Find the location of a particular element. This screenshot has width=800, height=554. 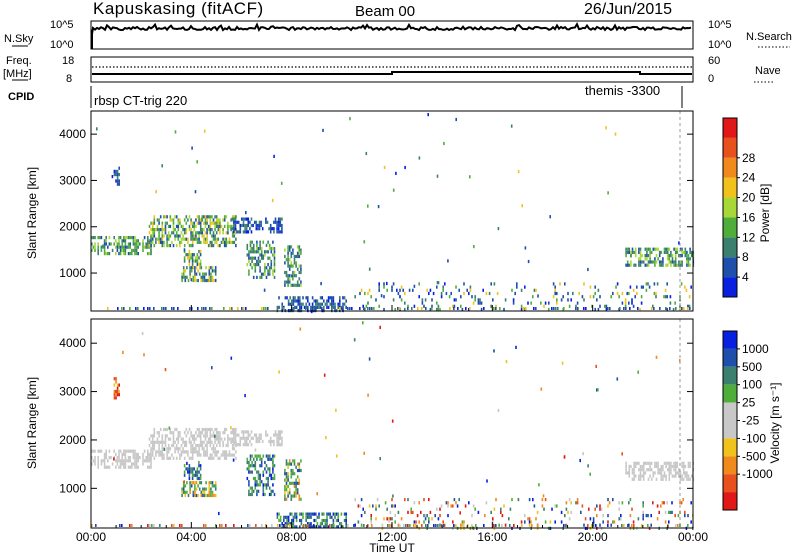

velocity-xlabel: Time UT is located at coordinates (392, 547).